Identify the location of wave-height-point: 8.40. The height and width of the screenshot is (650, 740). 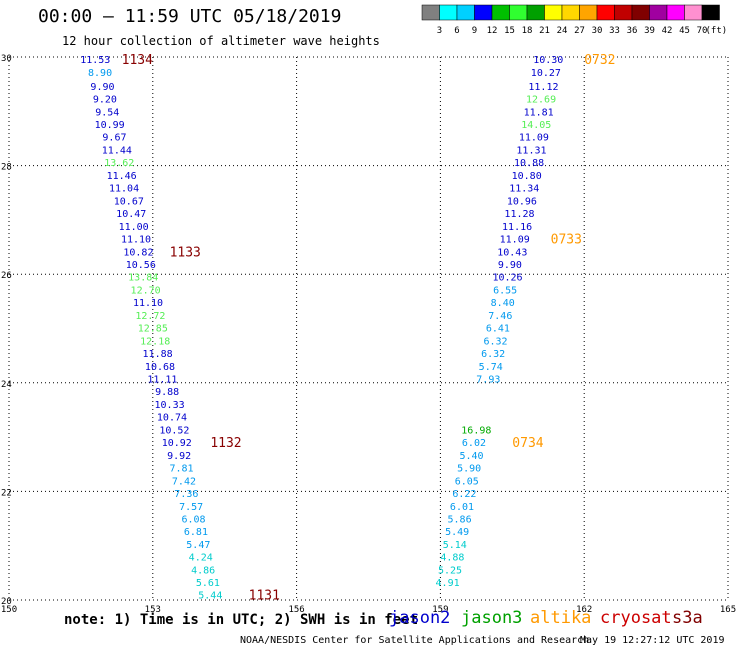
(503, 303).